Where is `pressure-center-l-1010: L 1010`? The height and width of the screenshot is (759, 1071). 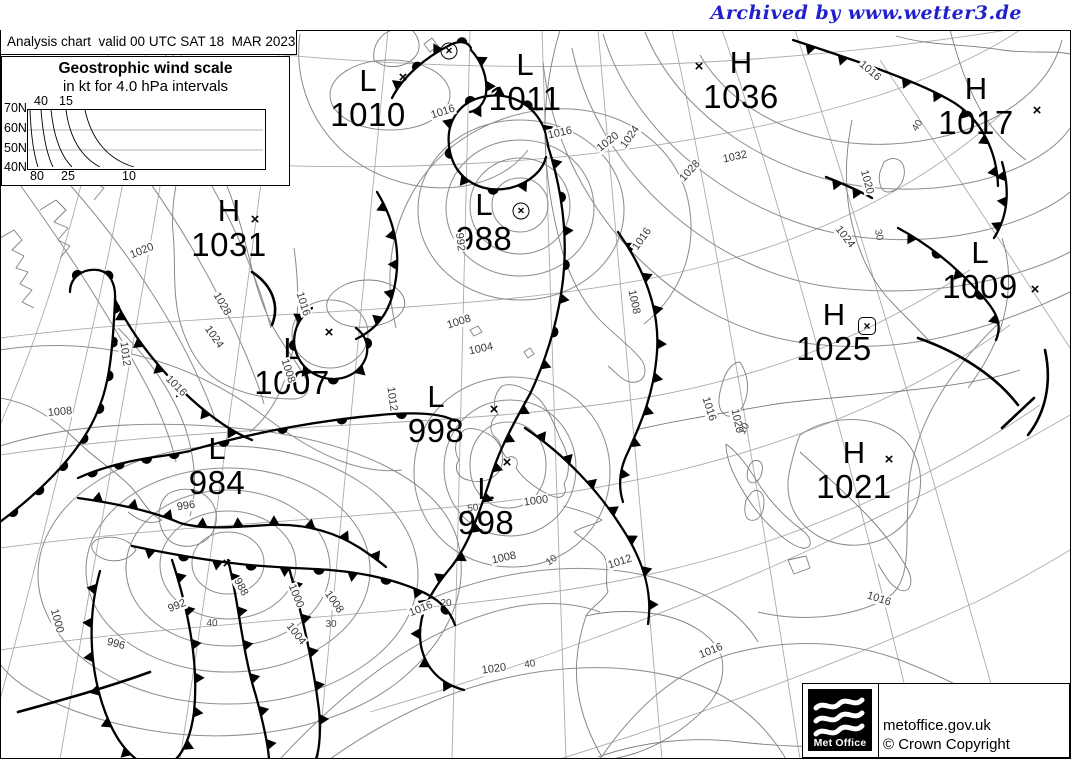 pressure-center-l-1010: L 1010 is located at coordinates (367, 98).